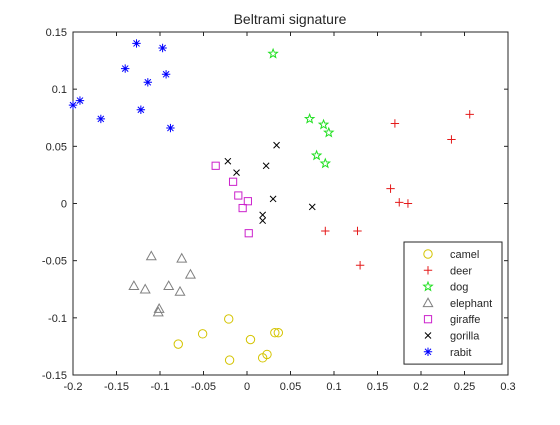 The height and width of the screenshot is (425, 560). What do you see at coordinates (56, 33) in the screenshot?
I see `y-tick-label: 0.15` at bounding box center [56, 33].